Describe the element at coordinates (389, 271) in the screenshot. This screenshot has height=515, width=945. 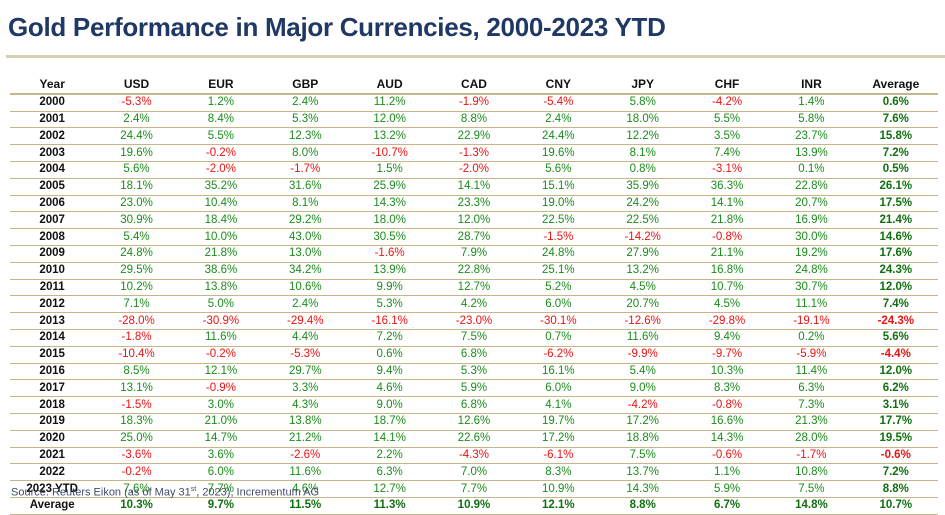
I see `value-cell-aud: 13.9%` at that location.